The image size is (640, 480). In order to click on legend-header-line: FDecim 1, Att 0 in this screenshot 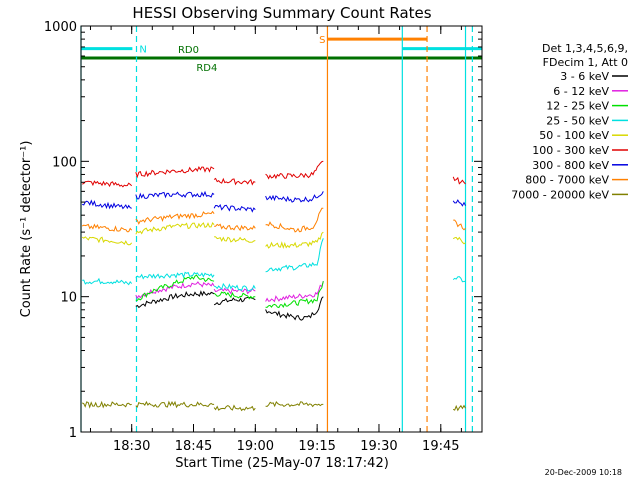, I will do `click(585, 62)`.